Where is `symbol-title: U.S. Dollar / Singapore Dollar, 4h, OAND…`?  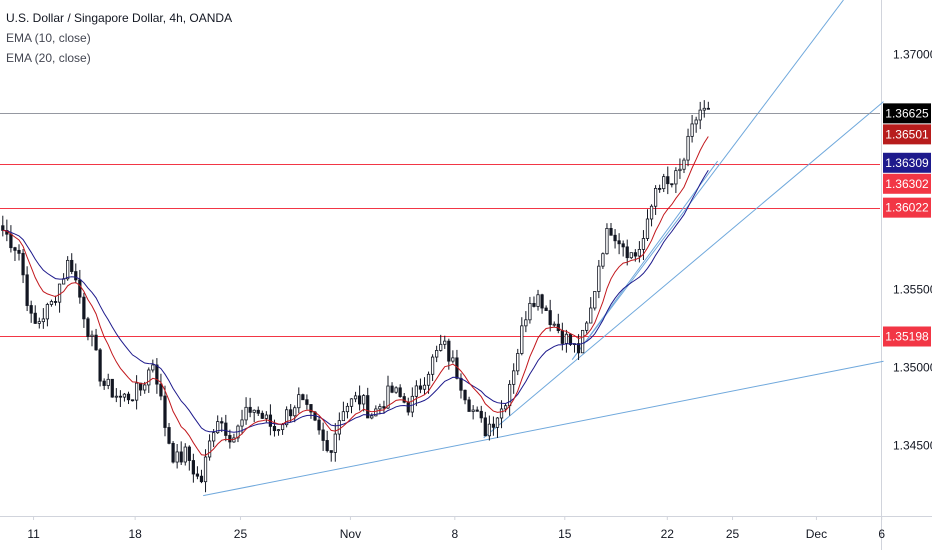 symbol-title: U.S. Dollar / Singapore Dollar, 4h, OAND… is located at coordinates (119, 18).